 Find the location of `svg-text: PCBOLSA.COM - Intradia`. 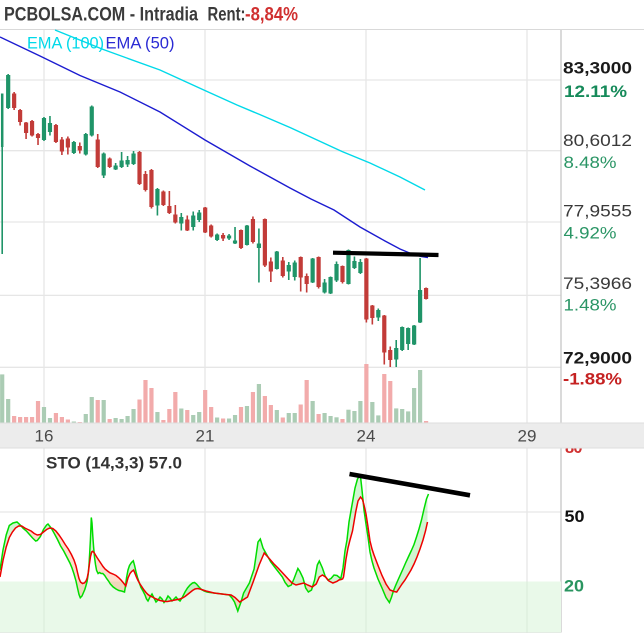

svg-text: PCBOLSA.COM - Intradia is located at coordinates (101, 15).